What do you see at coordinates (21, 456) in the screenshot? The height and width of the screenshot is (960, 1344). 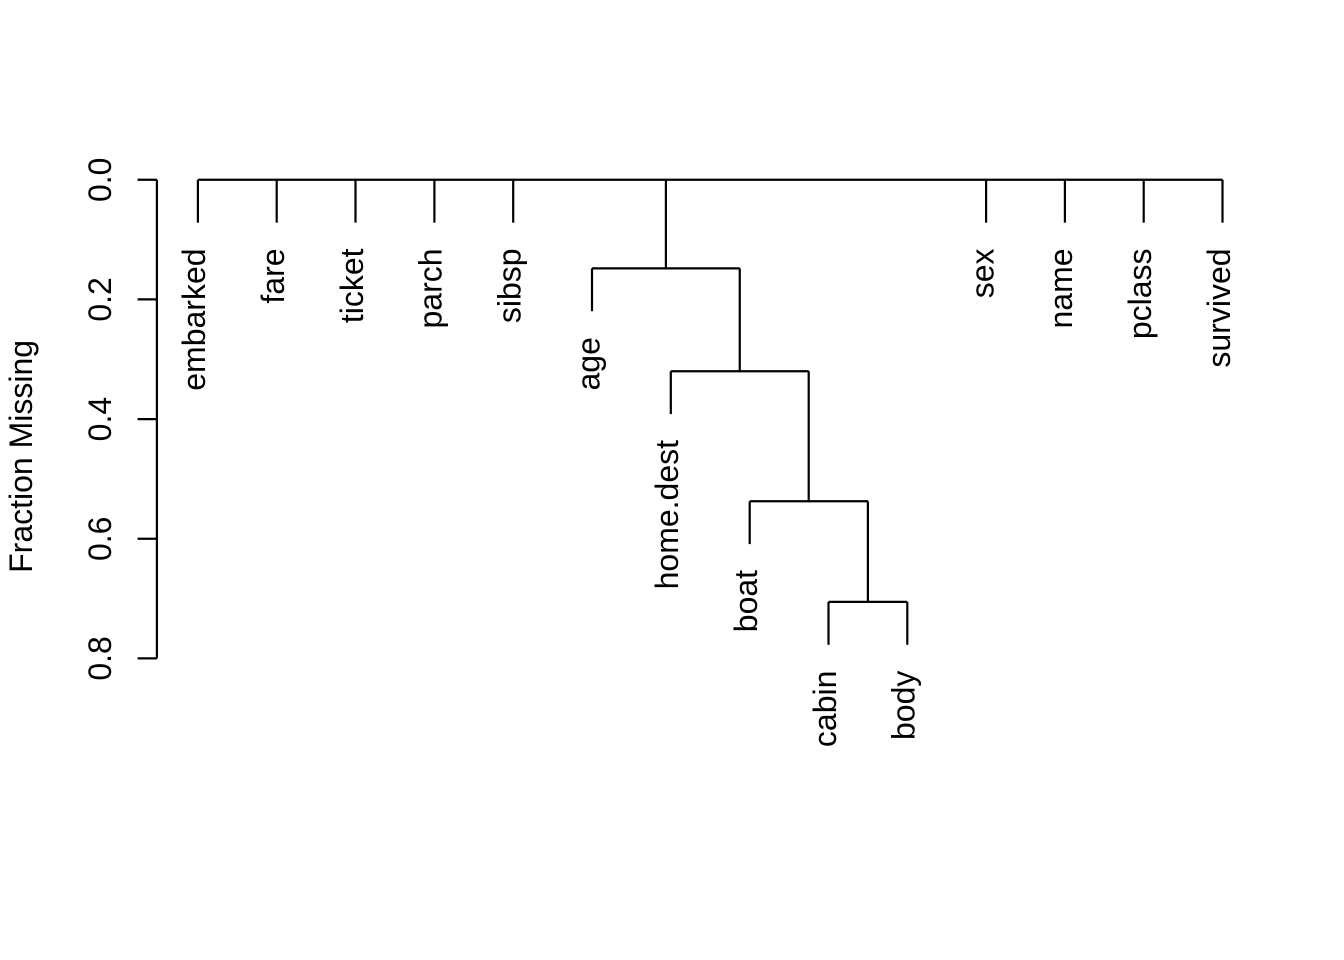 I see `svg-text: Fraction Missing` at bounding box center [21, 456].